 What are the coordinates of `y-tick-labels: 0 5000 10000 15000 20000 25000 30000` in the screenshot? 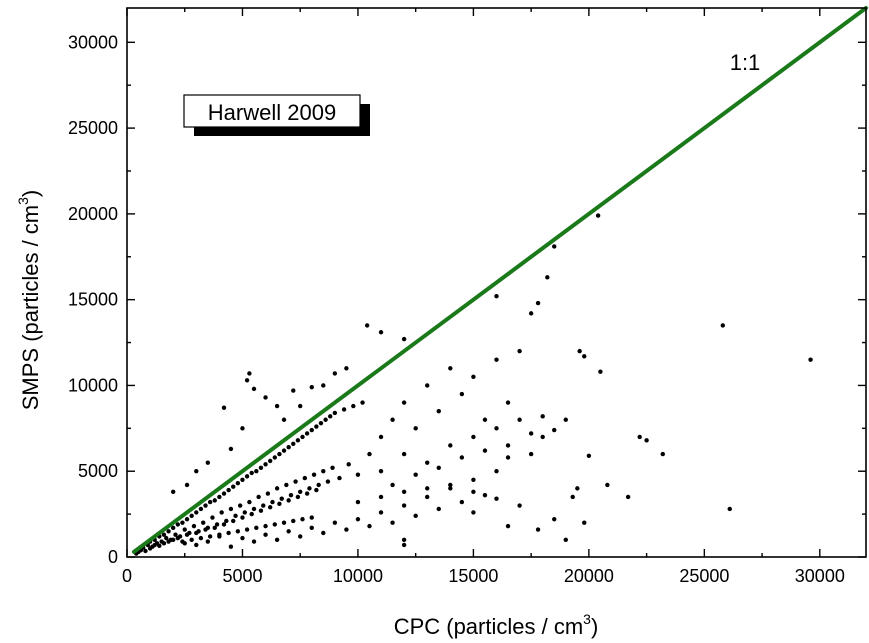 It's located at (93, 299).